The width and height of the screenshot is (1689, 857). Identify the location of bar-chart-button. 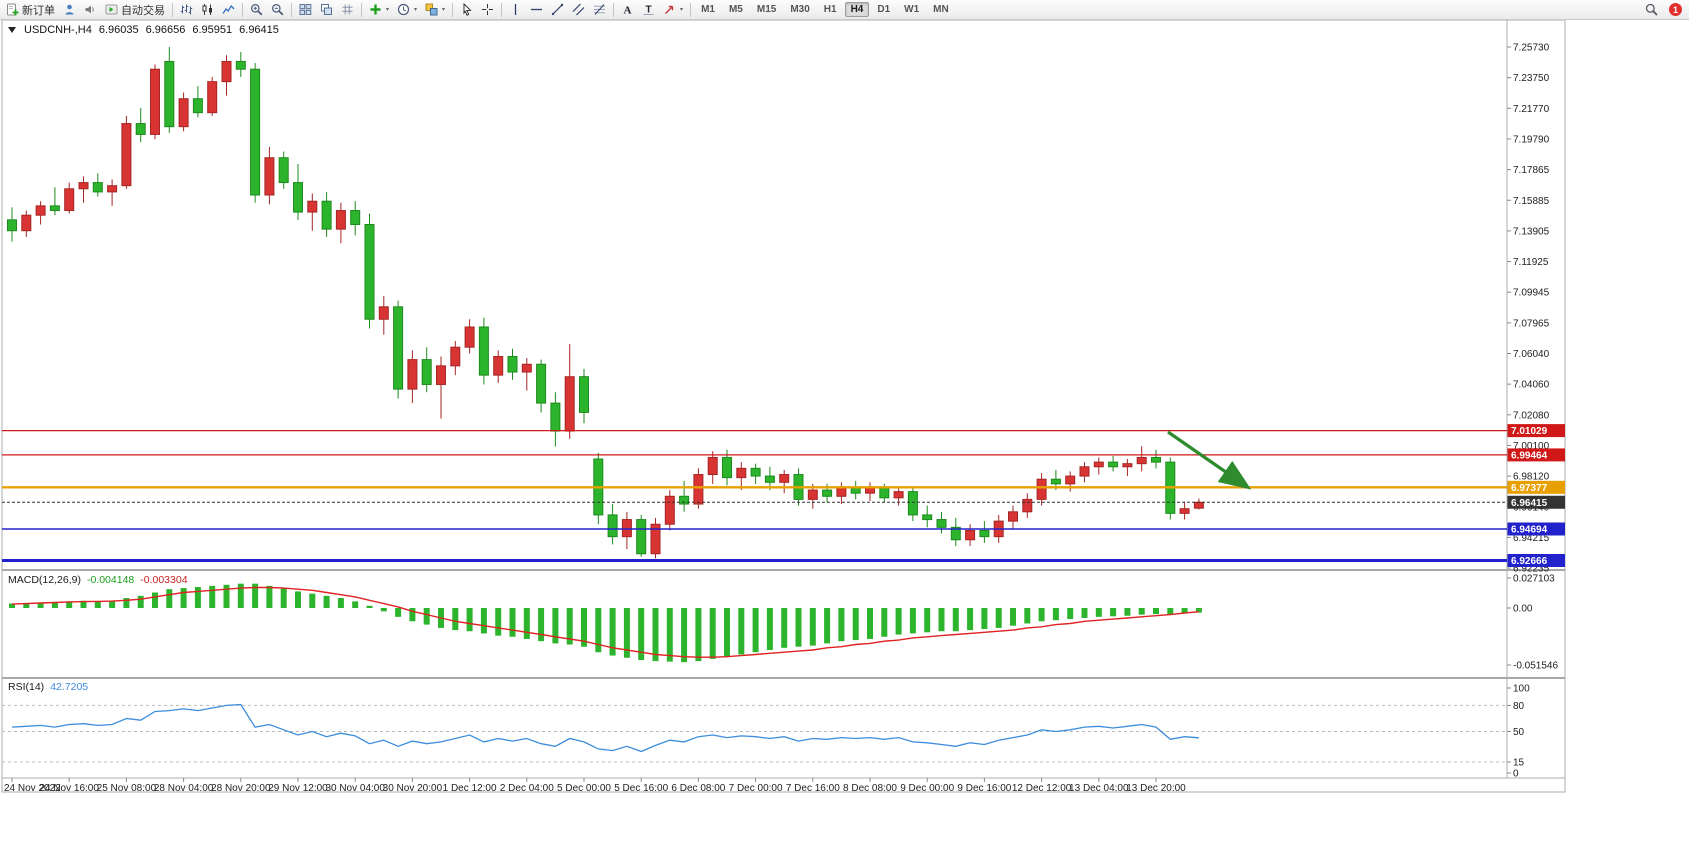
(186, 10).